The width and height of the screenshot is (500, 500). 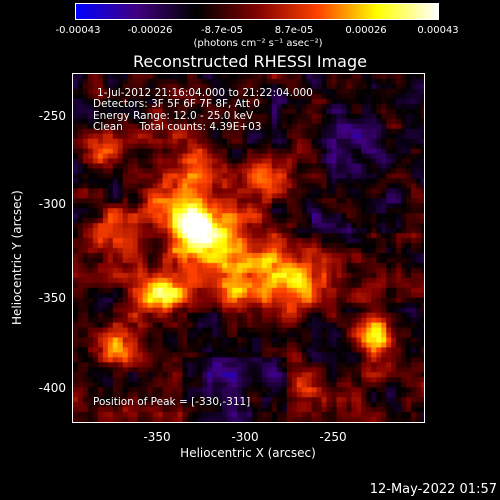 I want to click on y-tick-label: -250, so click(x=52, y=116).